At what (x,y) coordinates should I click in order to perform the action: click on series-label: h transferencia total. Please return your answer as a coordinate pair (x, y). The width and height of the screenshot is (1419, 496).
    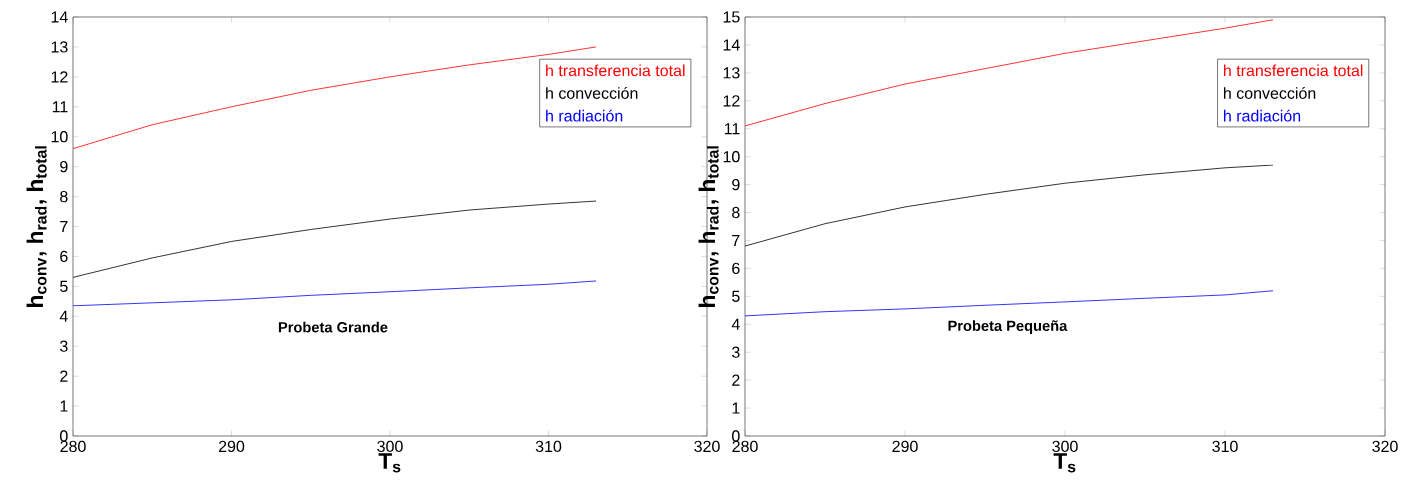
    Looking at the image, I should click on (615, 70).